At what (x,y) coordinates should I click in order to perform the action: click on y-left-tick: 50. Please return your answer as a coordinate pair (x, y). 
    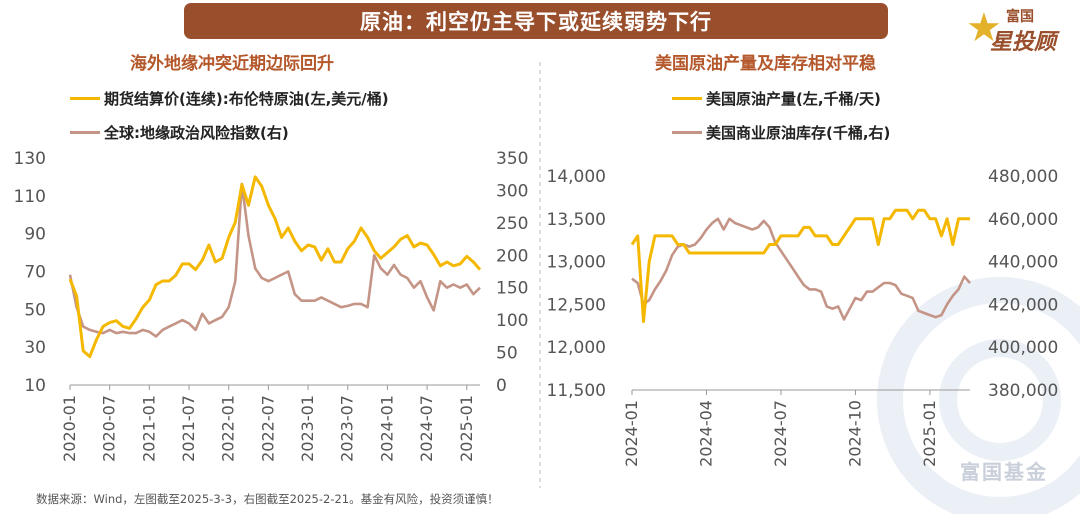
    Looking at the image, I should click on (35, 310).